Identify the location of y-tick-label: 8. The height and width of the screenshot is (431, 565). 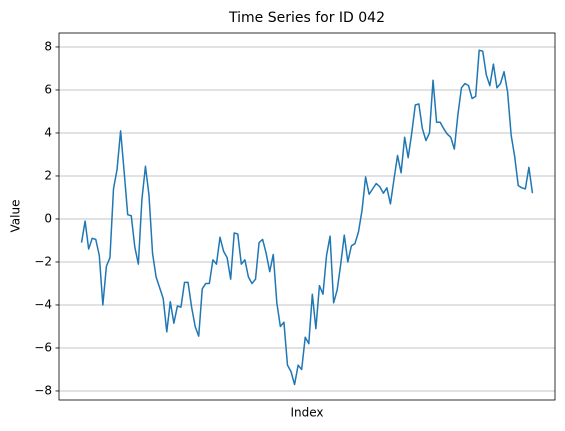
(48, 46).